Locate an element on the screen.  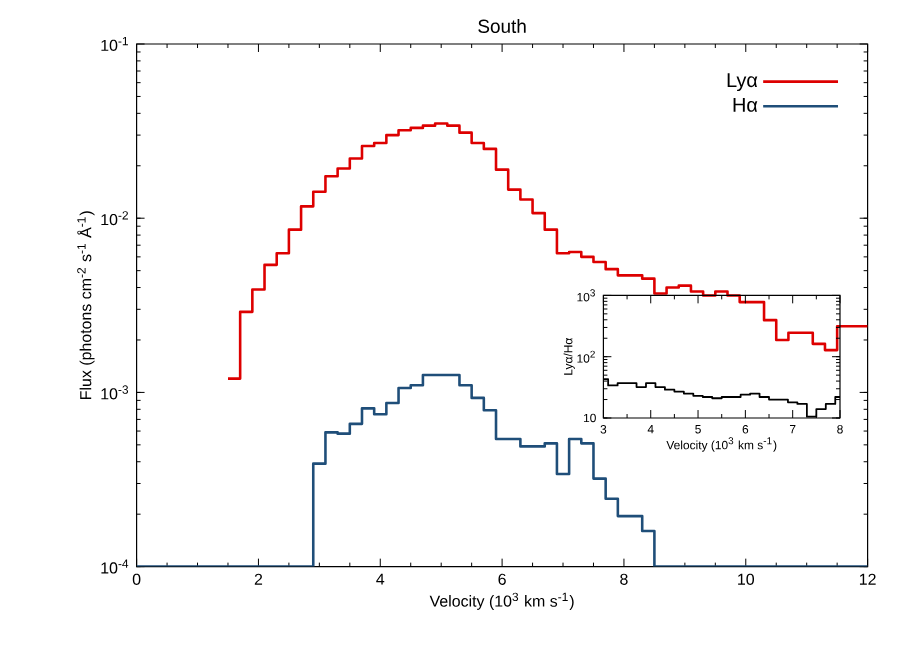
chart-title: South is located at coordinates (502, 26).